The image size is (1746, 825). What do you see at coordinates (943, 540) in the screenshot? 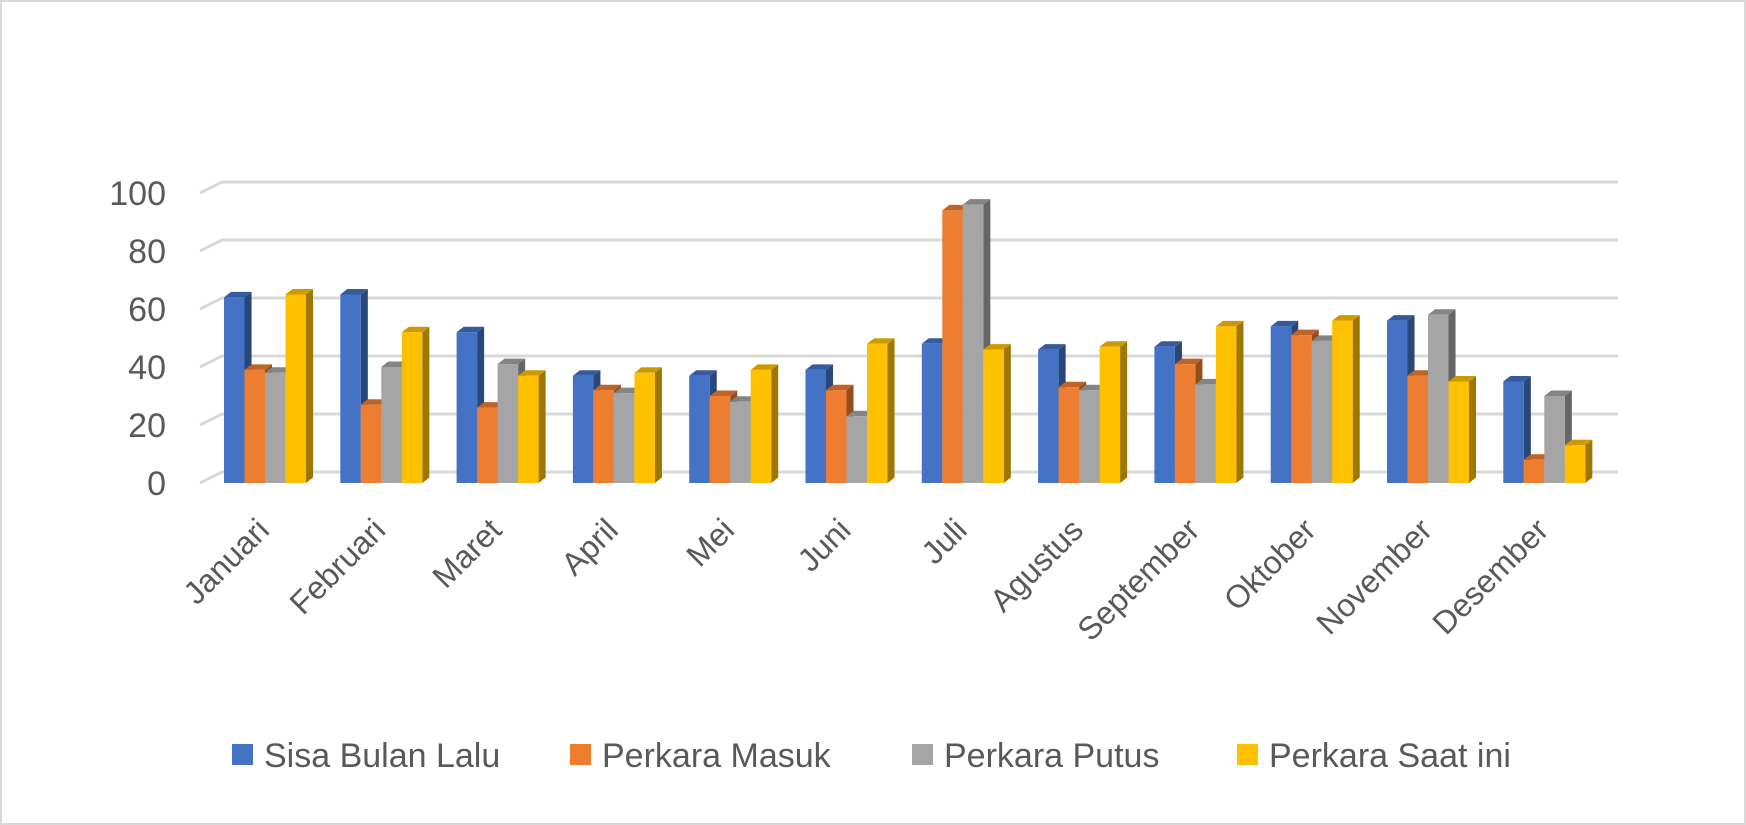
I see `x-tick-label: Juli` at bounding box center [943, 540].